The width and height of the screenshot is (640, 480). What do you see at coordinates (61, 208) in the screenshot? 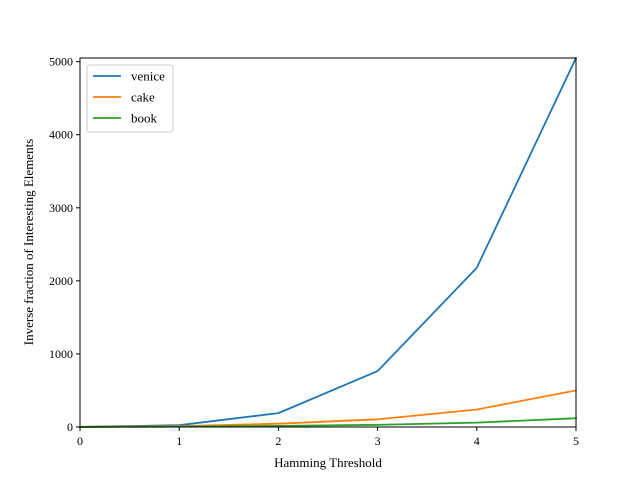
I see `y-tick-label: 3000` at bounding box center [61, 208].